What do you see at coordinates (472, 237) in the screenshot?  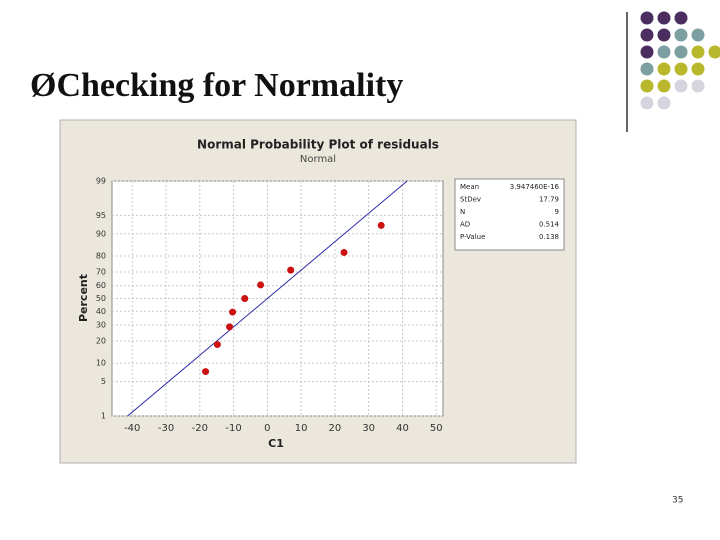 I see `stat-label: P-Value` at bounding box center [472, 237].